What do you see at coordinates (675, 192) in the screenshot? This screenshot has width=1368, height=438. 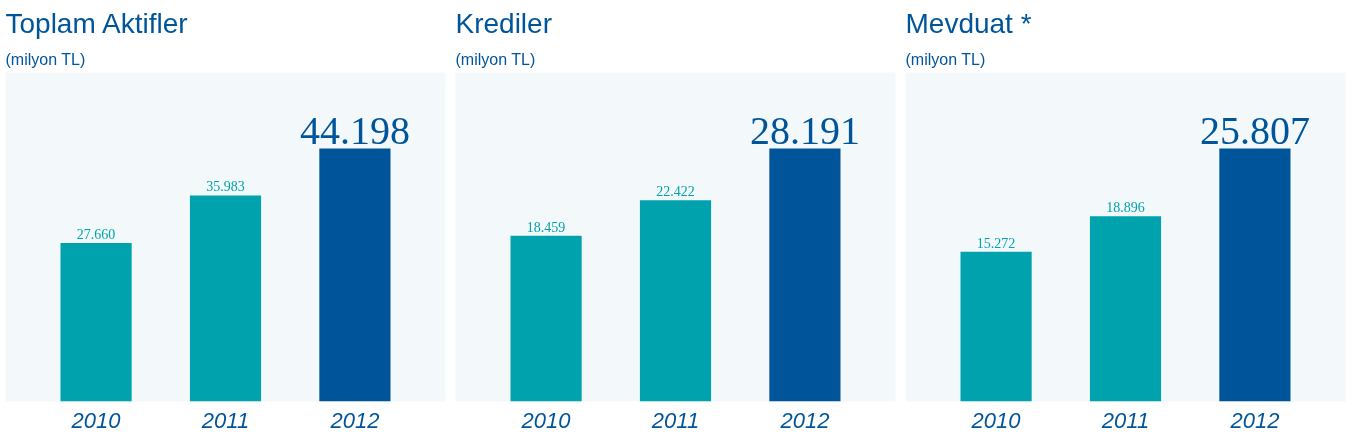 I see `data-label: 22.422` at bounding box center [675, 192].